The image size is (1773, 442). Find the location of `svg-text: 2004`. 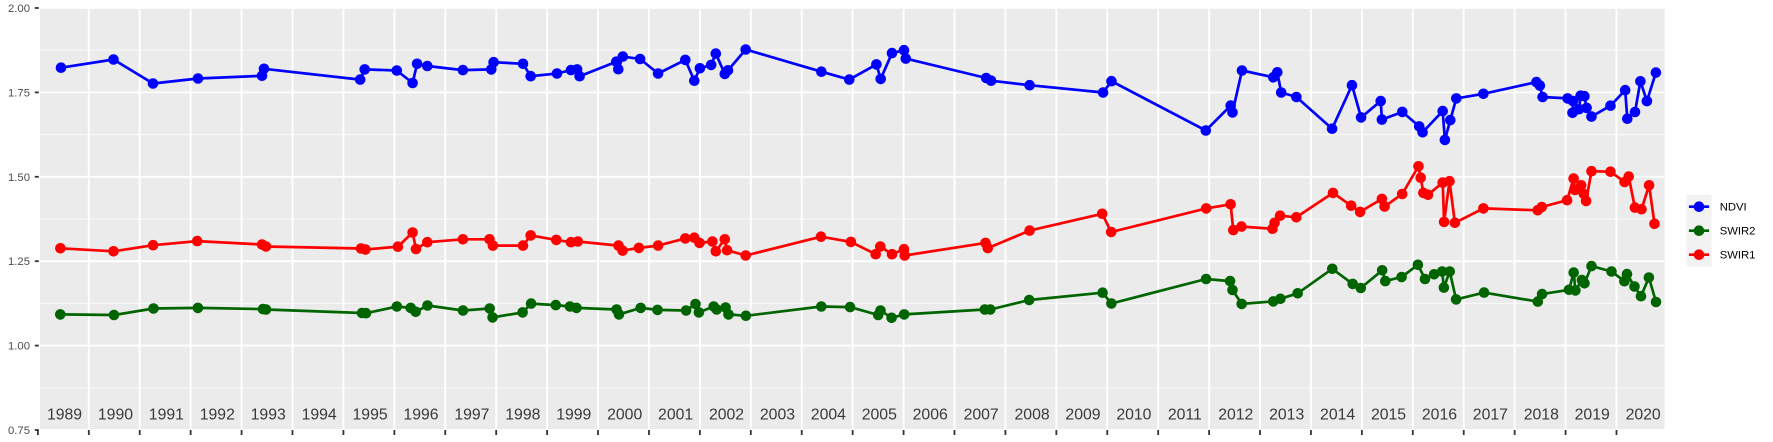

svg-text: 2004 is located at coordinates (828, 415).